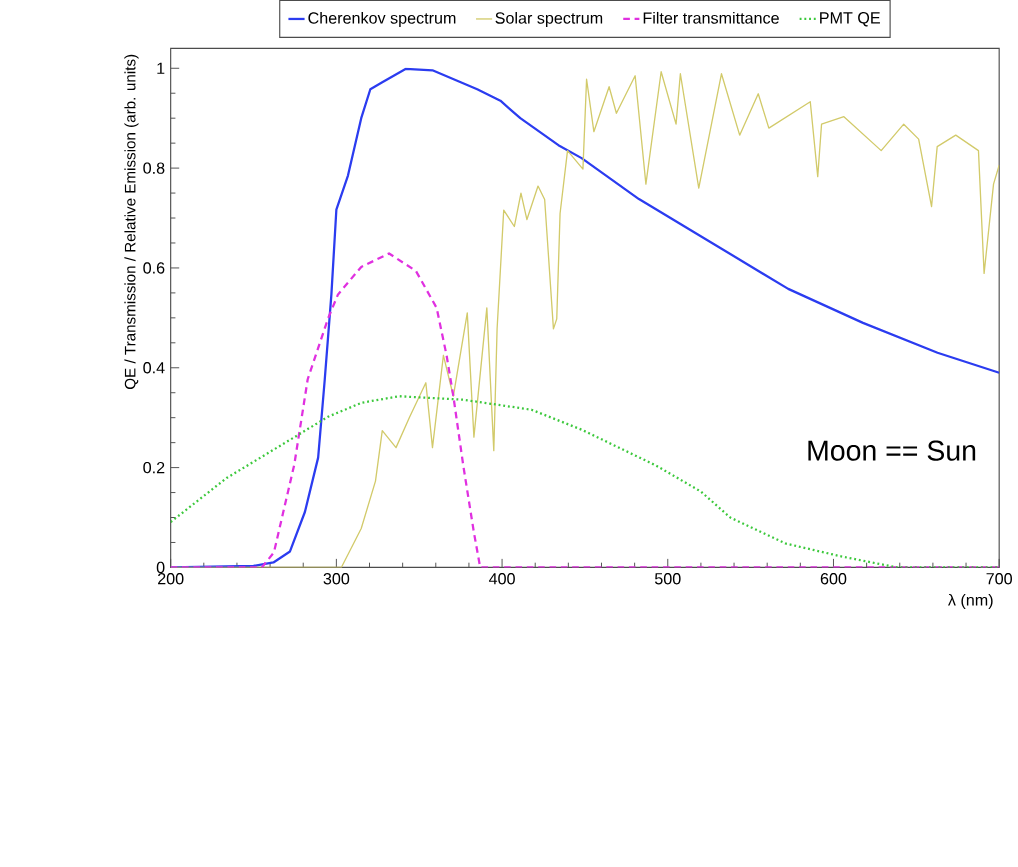 This screenshot has width=1018, height=867. Describe the element at coordinates (160, 567) in the screenshot. I see `y-tick-label: 0` at that location.